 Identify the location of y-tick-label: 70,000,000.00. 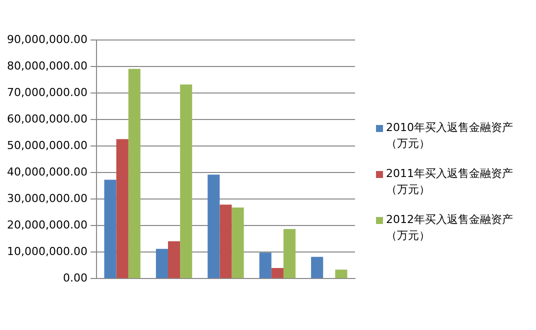
(47, 92).